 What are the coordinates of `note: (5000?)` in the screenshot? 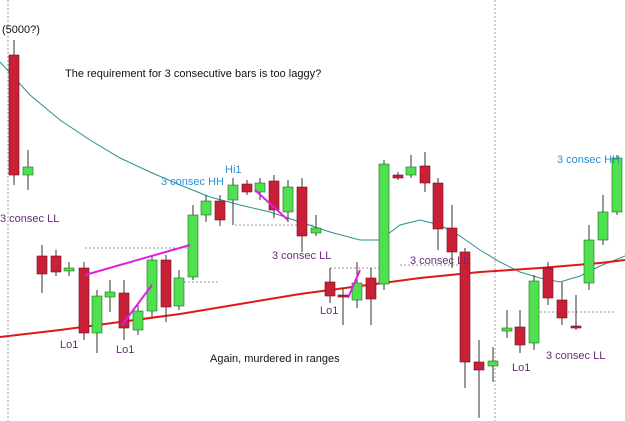 It's located at (21, 30).